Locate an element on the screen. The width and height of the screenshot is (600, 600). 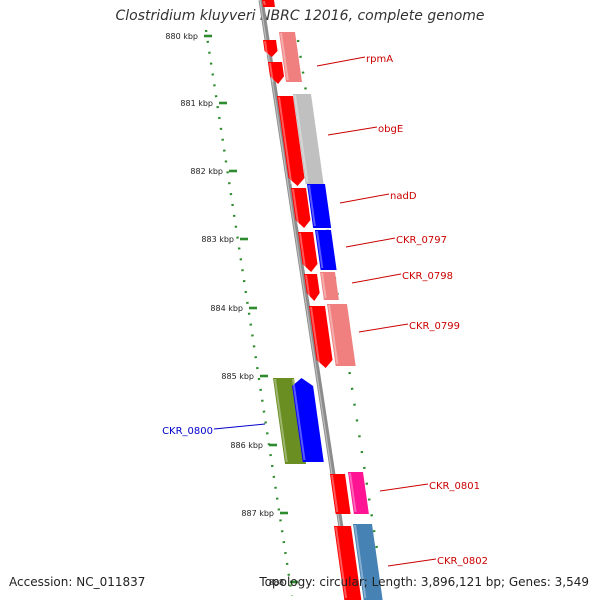
gene-block-obgE is located at coordinates (308, 139).